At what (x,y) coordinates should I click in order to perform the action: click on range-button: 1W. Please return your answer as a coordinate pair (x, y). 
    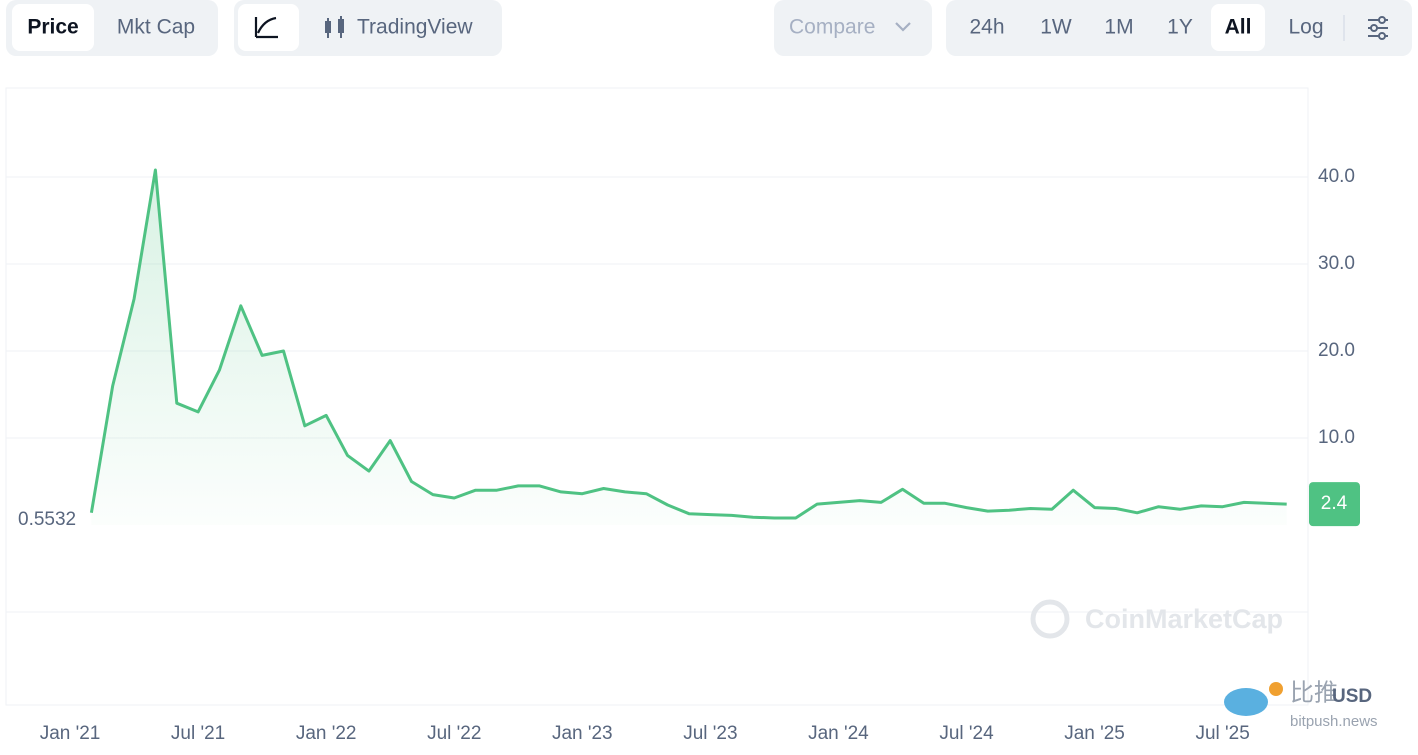
    Looking at the image, I should click on (1056, 27).